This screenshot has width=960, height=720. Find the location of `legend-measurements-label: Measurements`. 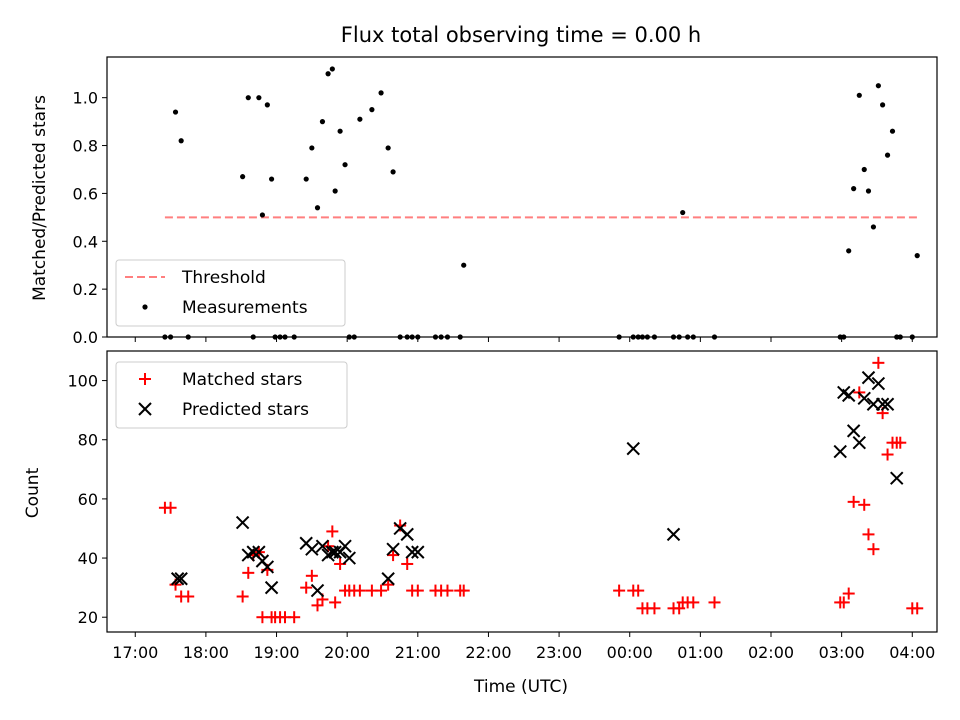

legend-measurements-label: Measurements is located at coordinates (245, 308).